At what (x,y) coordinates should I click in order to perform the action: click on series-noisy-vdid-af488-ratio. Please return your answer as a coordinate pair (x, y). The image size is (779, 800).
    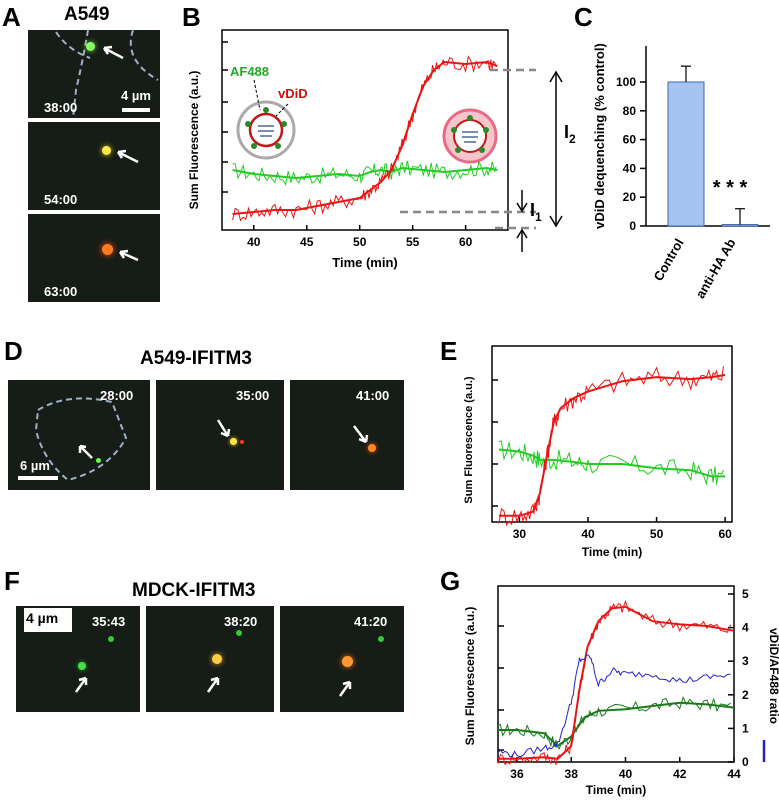
    Looking at the image, I should click on (614, 706).